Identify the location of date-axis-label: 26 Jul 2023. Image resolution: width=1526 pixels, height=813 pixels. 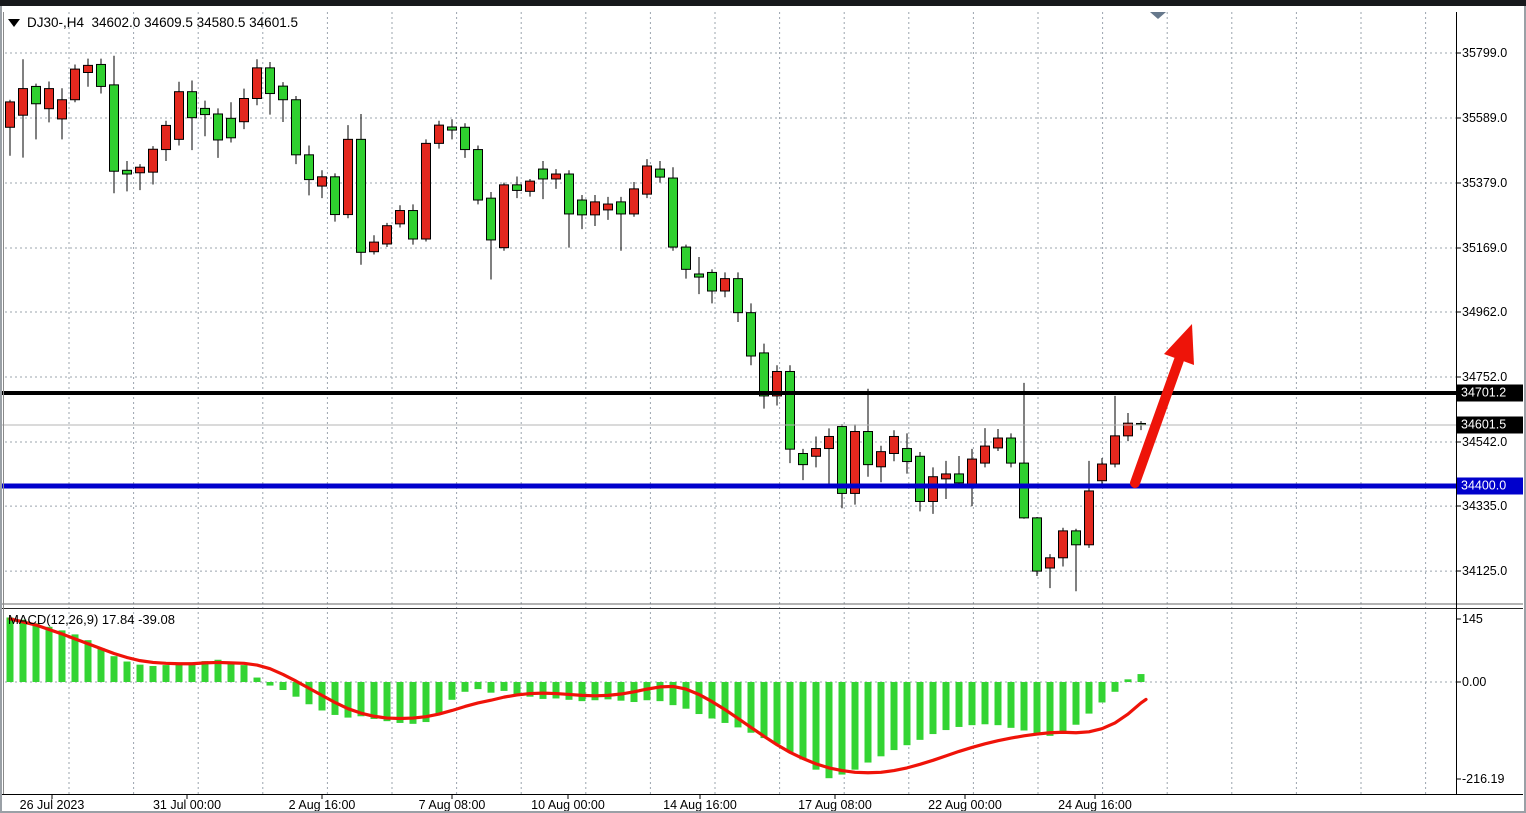
(52, 805).